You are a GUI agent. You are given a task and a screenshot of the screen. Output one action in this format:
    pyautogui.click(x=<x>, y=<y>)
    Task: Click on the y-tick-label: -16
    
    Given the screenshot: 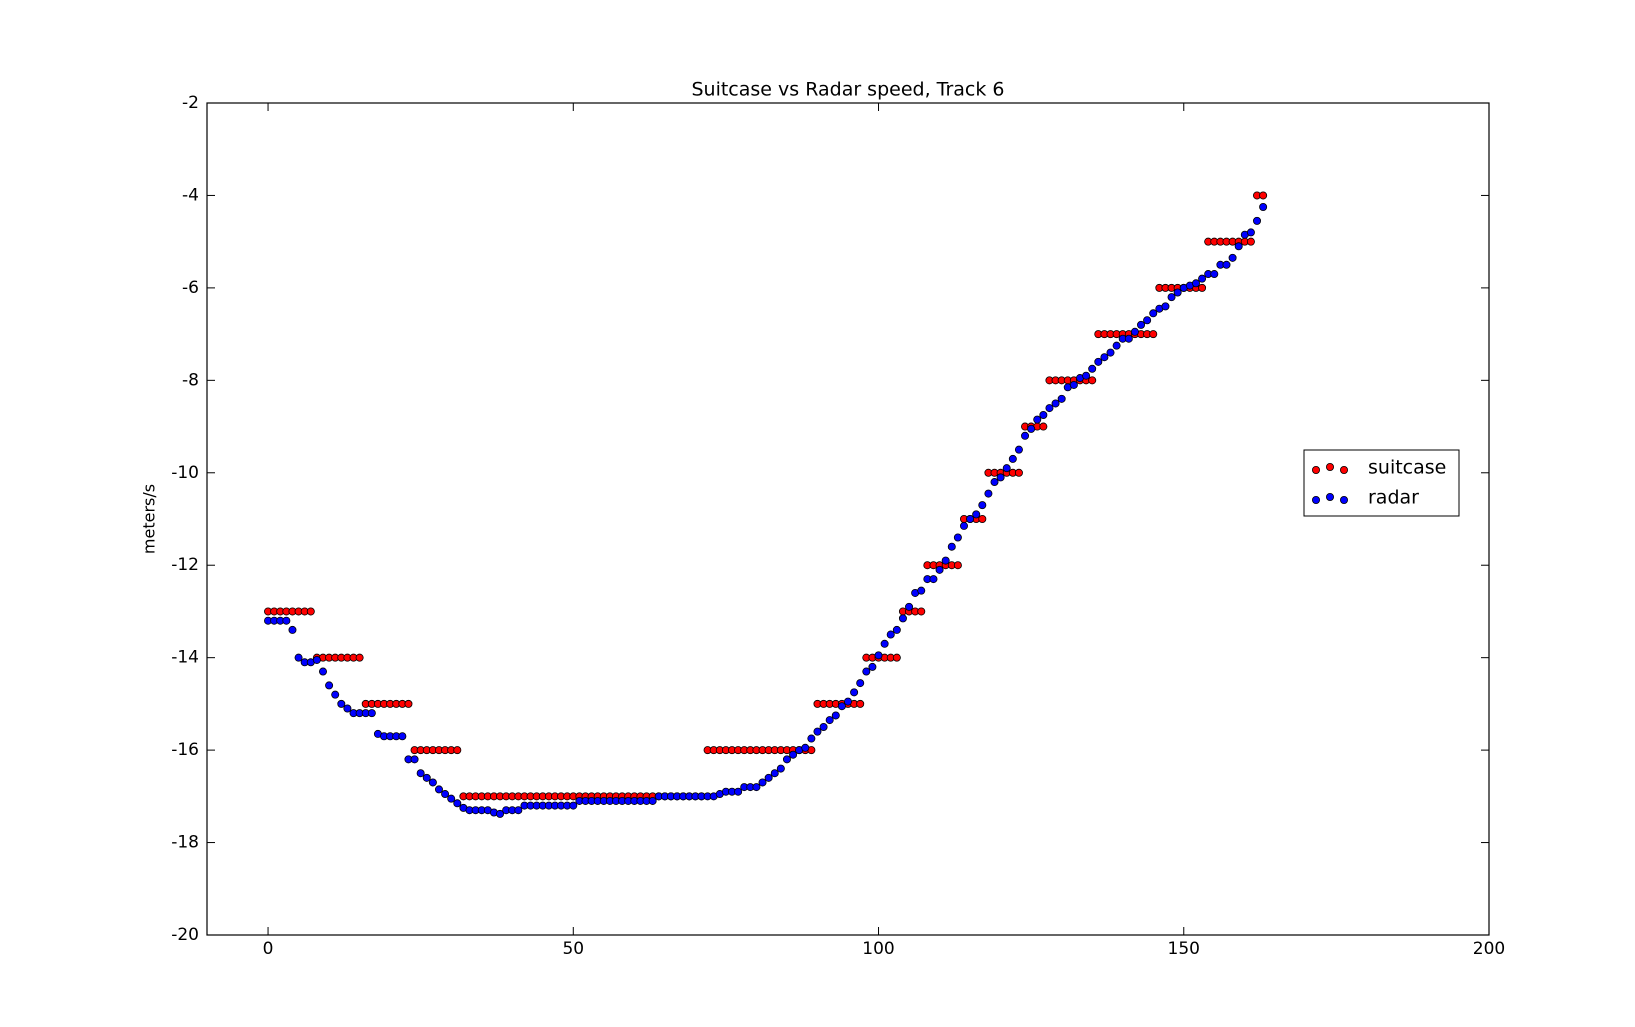 What is the action you would take?
    pyautogui.click(x=185, y=750)
    